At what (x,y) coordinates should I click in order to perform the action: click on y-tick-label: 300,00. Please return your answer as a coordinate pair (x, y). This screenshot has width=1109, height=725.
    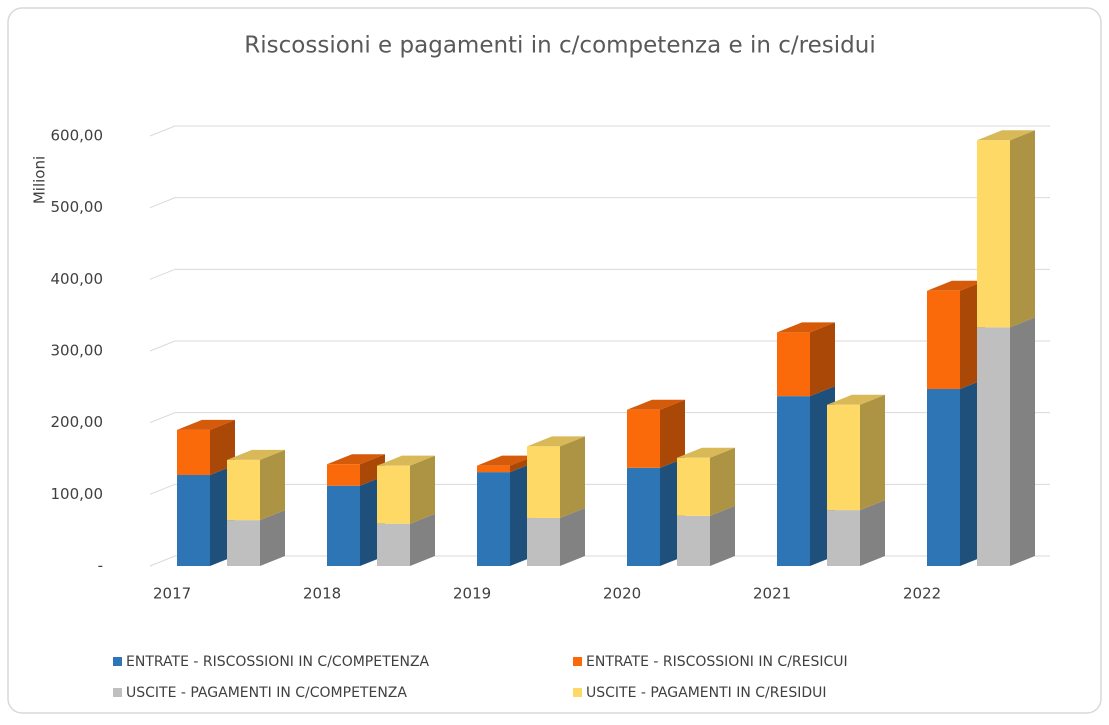
    Looking at the image, I should click on (77, 351).